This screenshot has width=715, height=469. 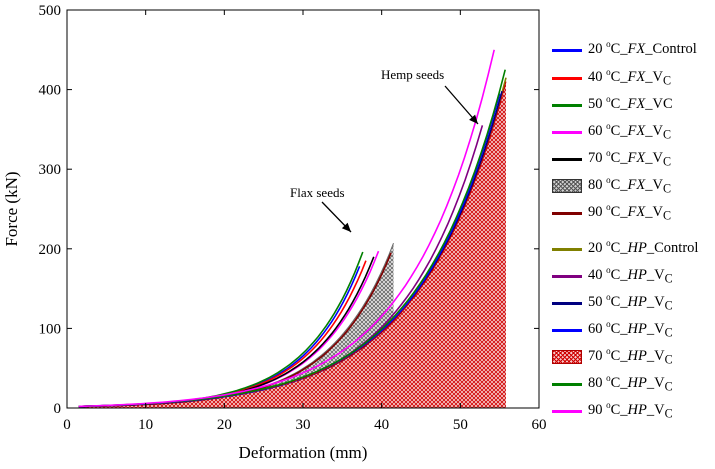 What do you see at coordinates (67, 425) in the screenshot?
I see `x-tick-label: 0` at bounding box center [67, 425].